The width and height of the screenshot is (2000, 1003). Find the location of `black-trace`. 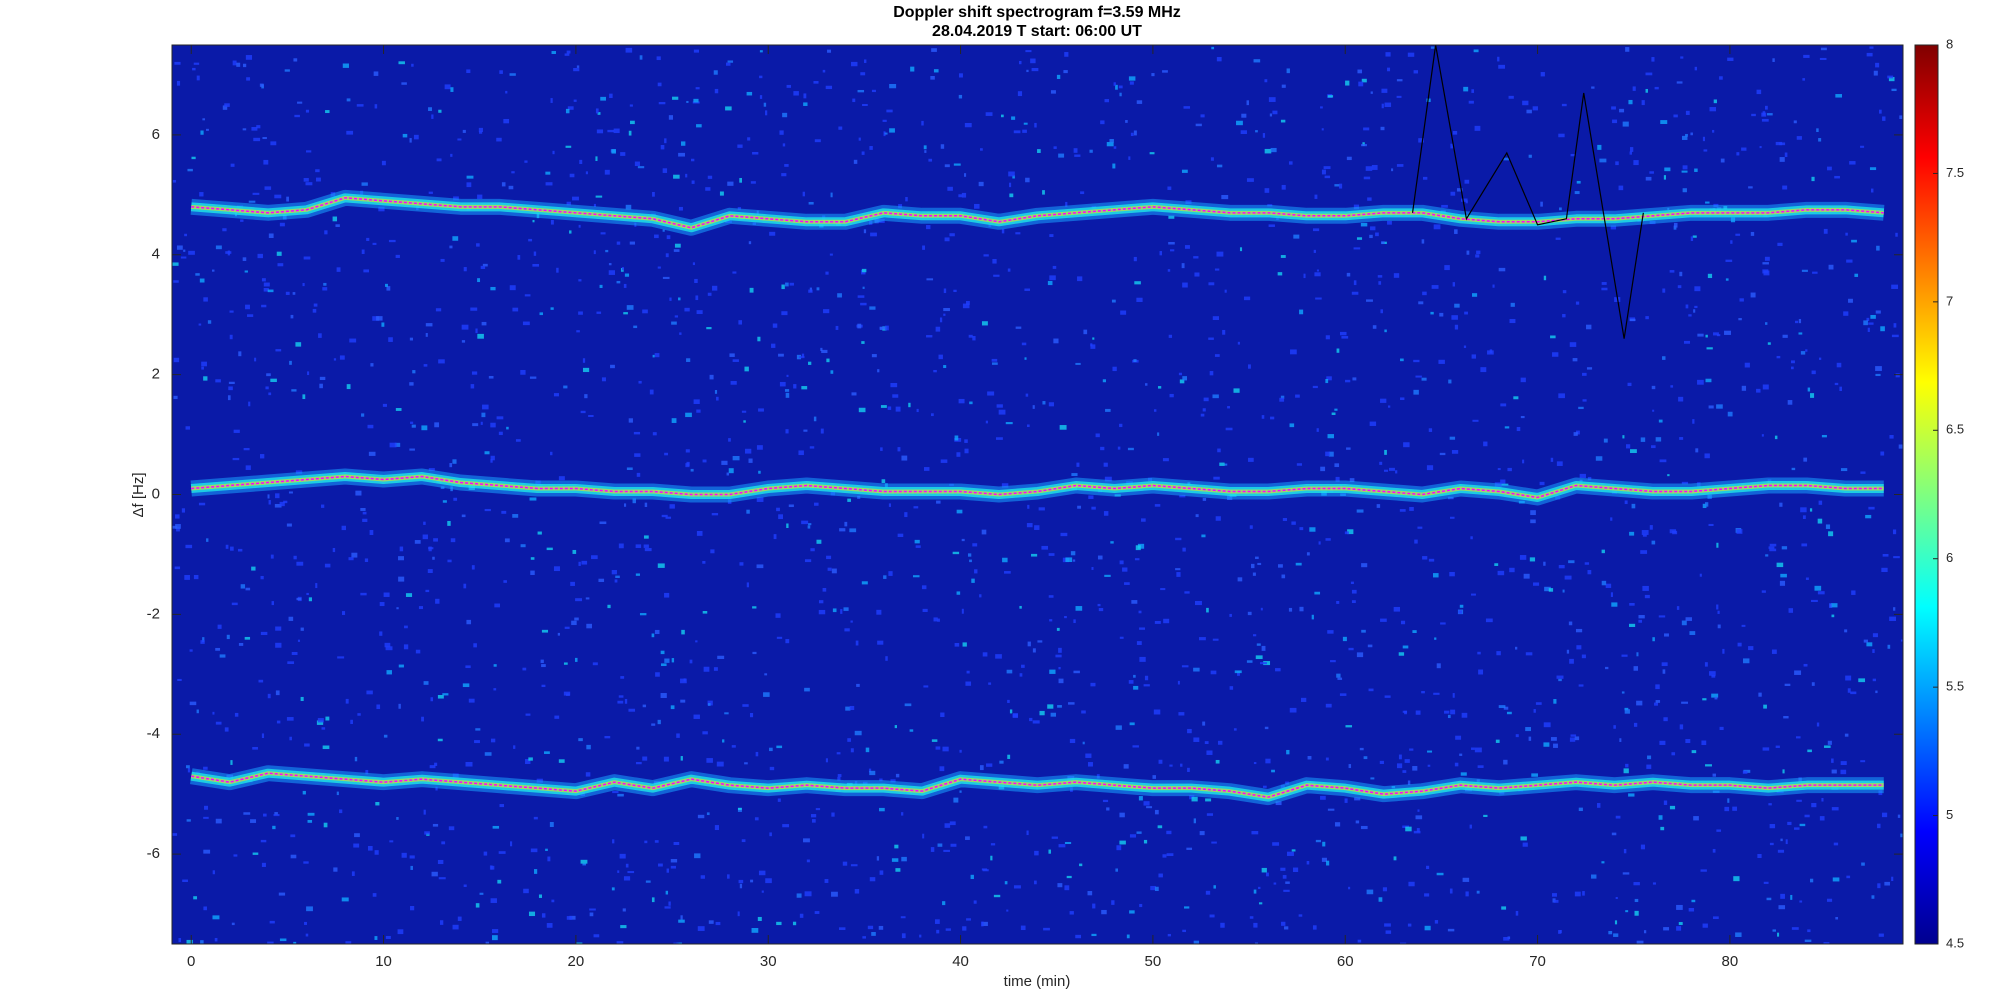

black-trace is located at coordinates (1527, 192).